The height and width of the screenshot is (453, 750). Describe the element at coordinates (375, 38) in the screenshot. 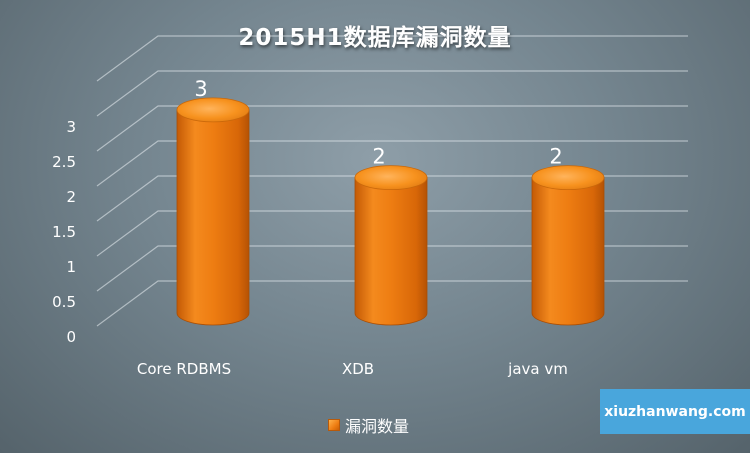

I see `chart-title: 2015H1数据库漏洞数量` at that location.